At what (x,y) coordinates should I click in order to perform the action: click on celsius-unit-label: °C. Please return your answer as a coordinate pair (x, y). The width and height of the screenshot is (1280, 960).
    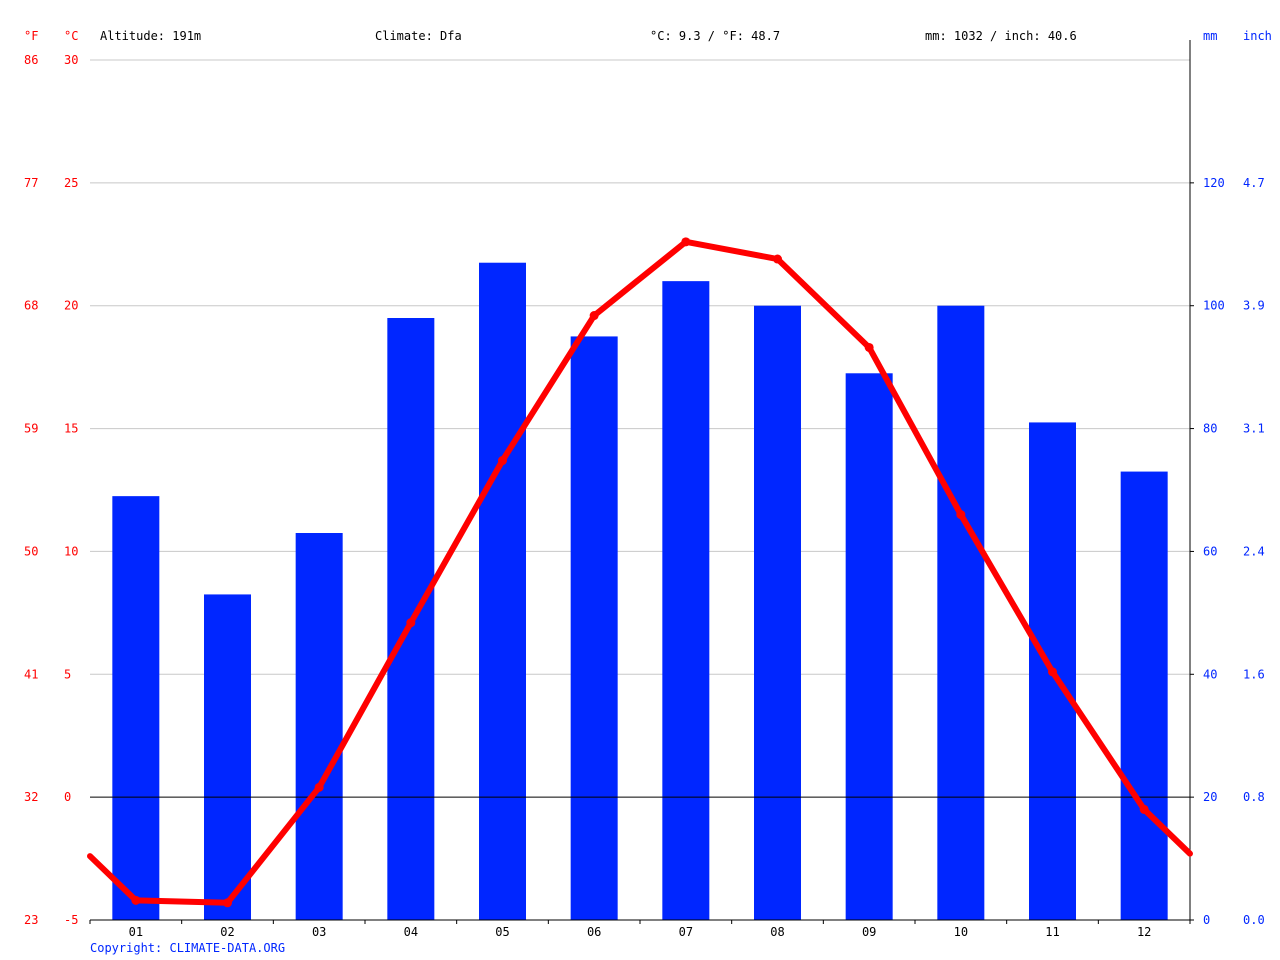
    Looking at the image, I should click on (71, 36).